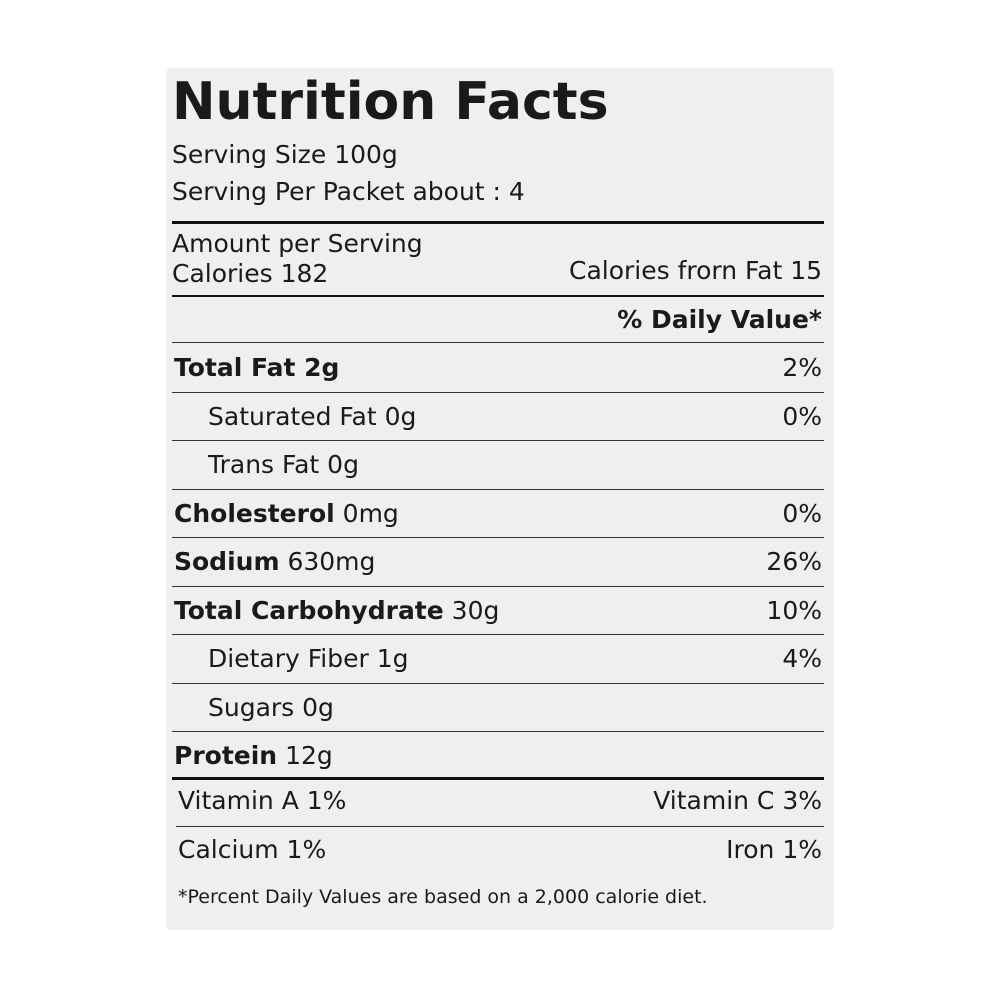  I want to click on nutrient-amount: 0mg, so click(370, 513).